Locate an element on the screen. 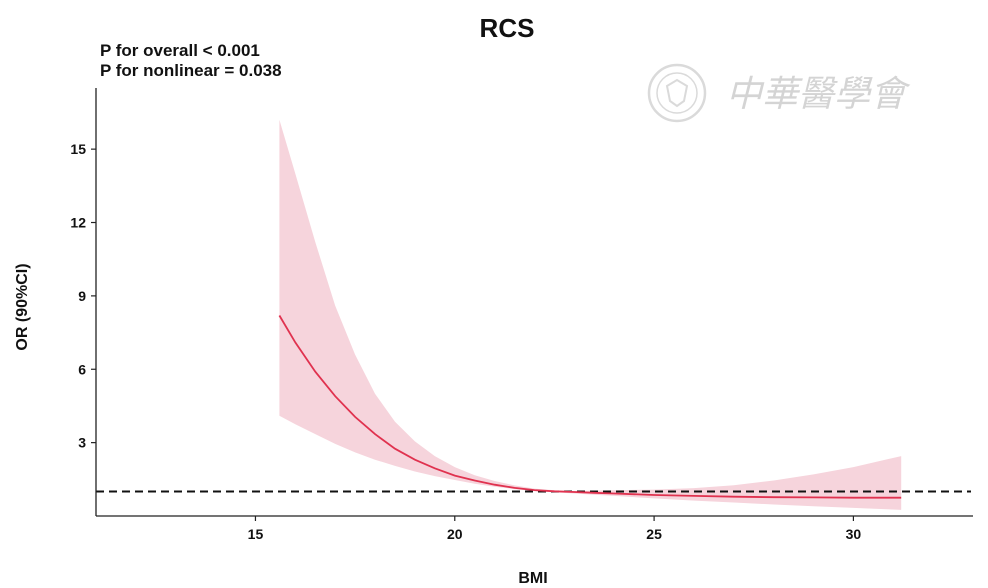 The width and height of the screenshot is (988, 588). y-tick-label: 3 is located at coordinates (82, 443).